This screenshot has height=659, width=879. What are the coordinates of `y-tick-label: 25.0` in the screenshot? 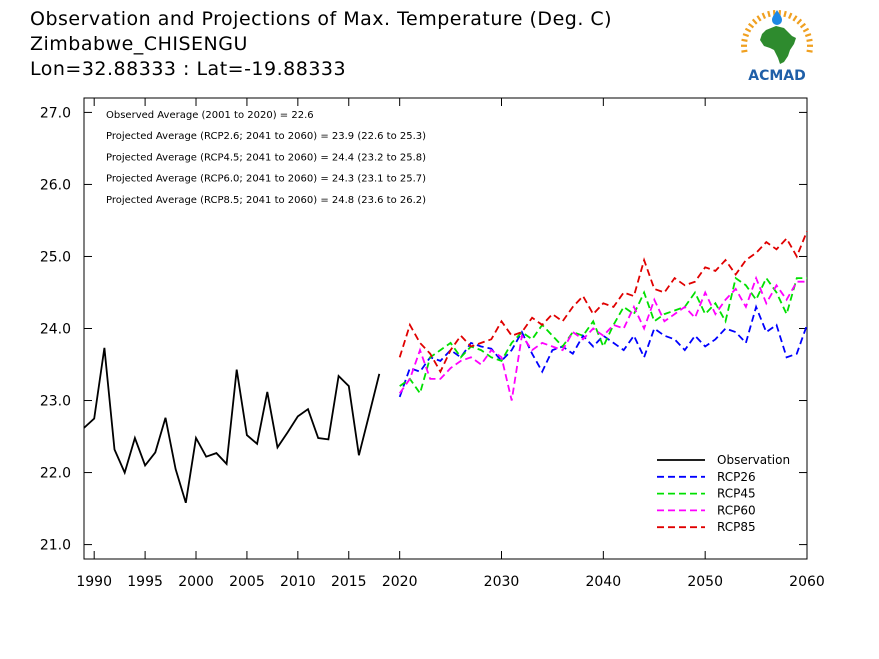 It's located at (55, 257).